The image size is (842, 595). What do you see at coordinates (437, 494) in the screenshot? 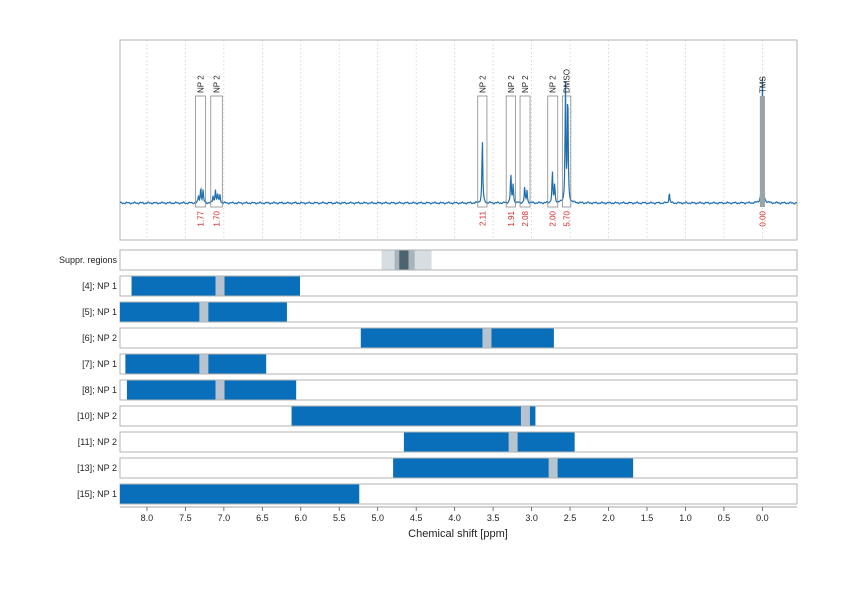
I see `range-row: [15]; NP 1` at bounding box center [437, 494].